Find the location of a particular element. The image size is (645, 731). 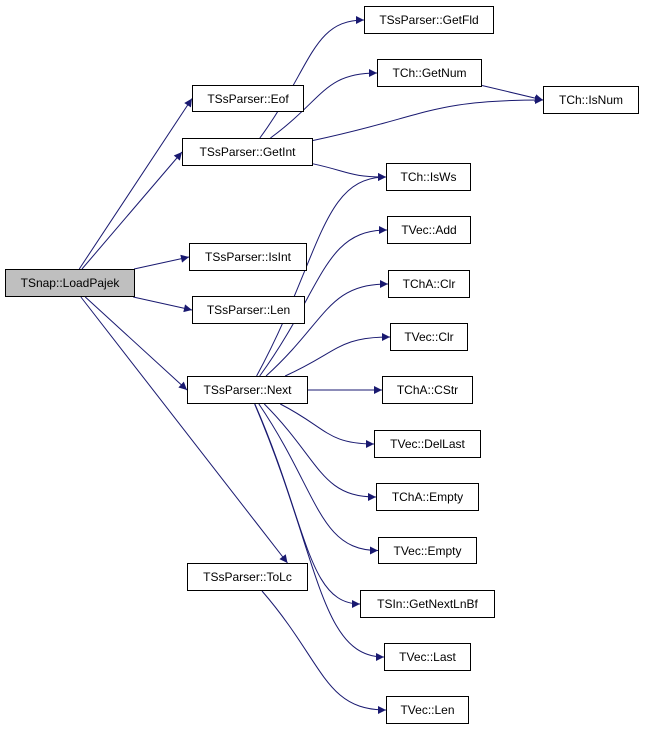

node-getfld: TSsParser::GetFld is located at coordinates (429, 20).